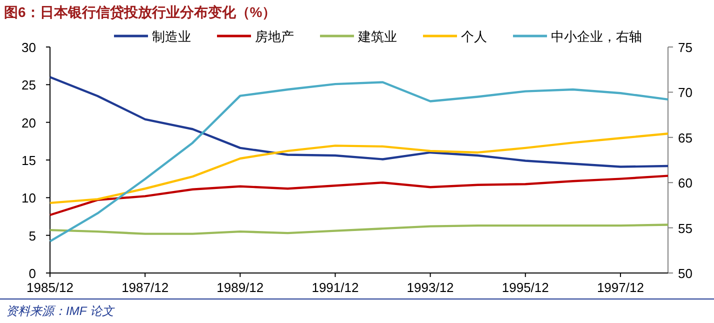 Image resolution: width=714 pixels, height=323 pixels. Describe the element at coordinates (32, 273) in the screenshot. I see `y-tick-label: 0` at that location.